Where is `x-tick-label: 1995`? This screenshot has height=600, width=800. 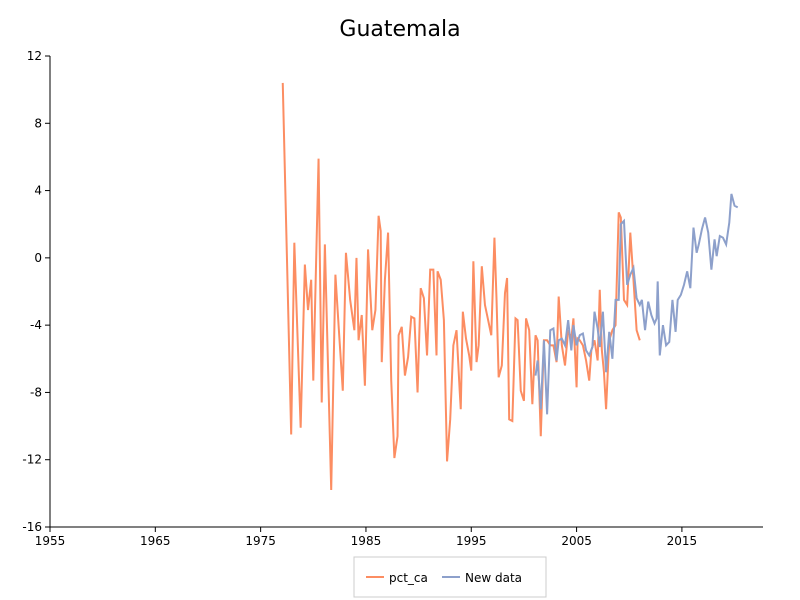 x-tick-label: 1995 is located at coordinates (471, 541).